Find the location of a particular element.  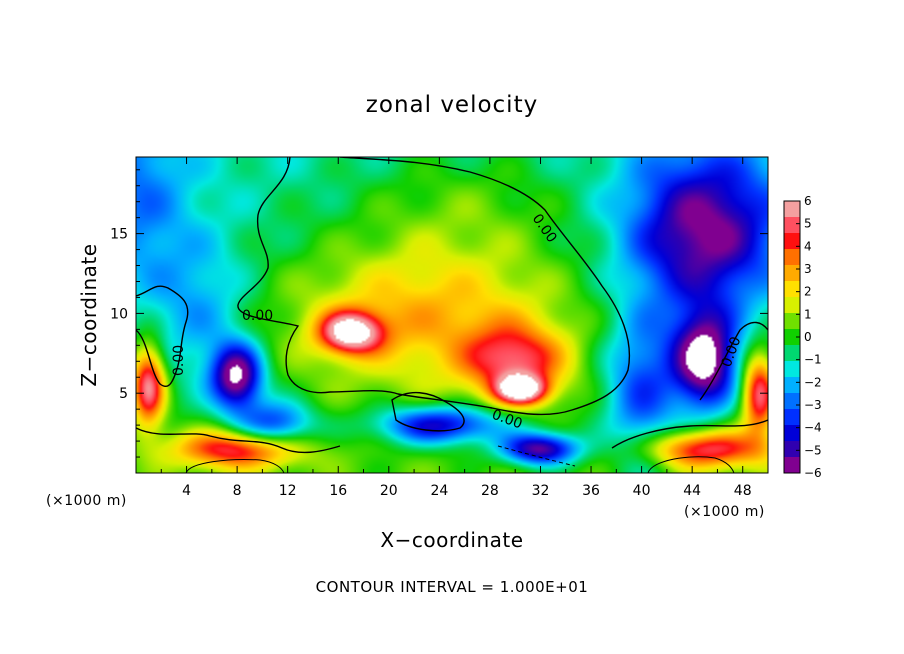

colorbar-label: −6 is located at coordinates (813, 473).